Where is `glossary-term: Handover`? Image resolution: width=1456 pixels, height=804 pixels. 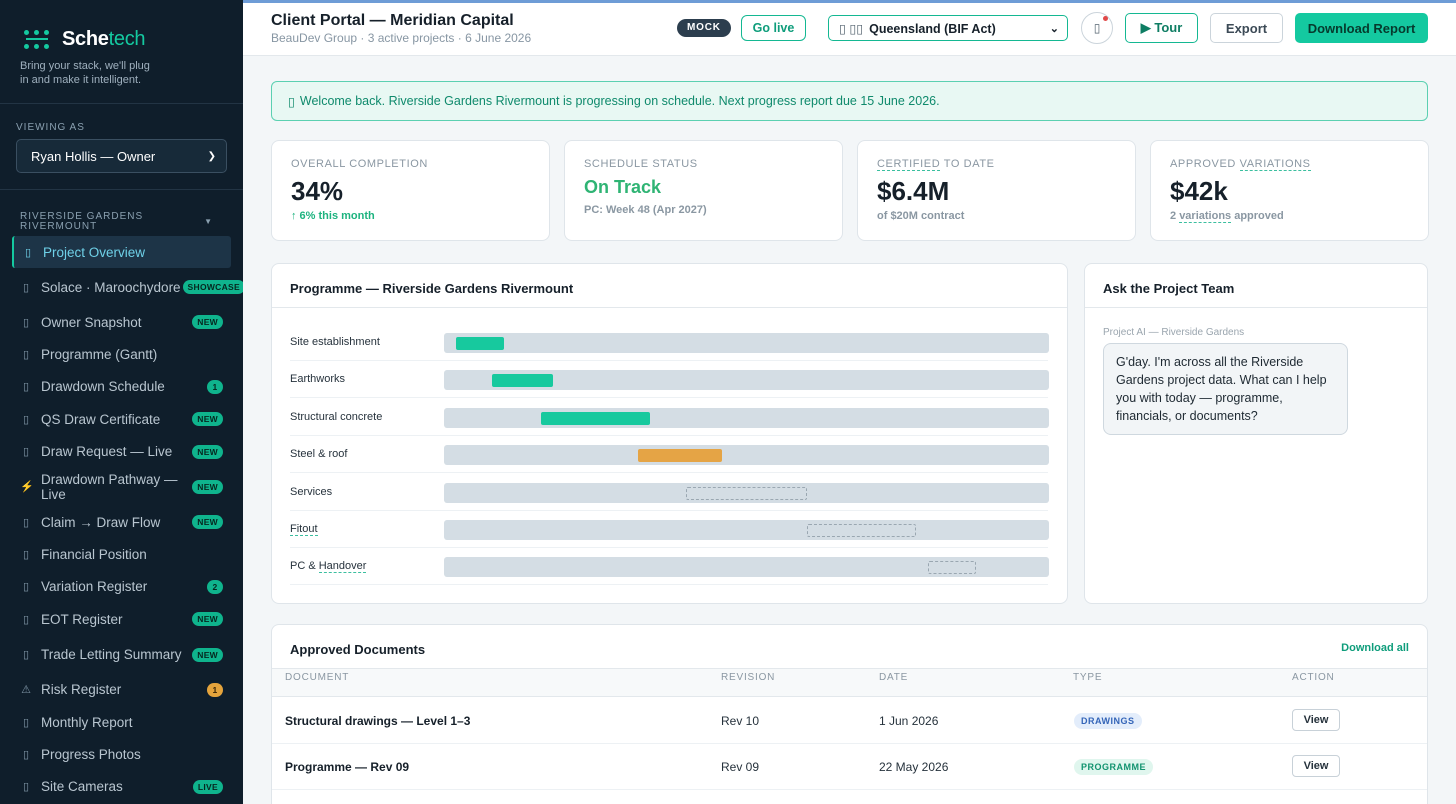
glossary-term: Handover is located at coordinates (342, 567).